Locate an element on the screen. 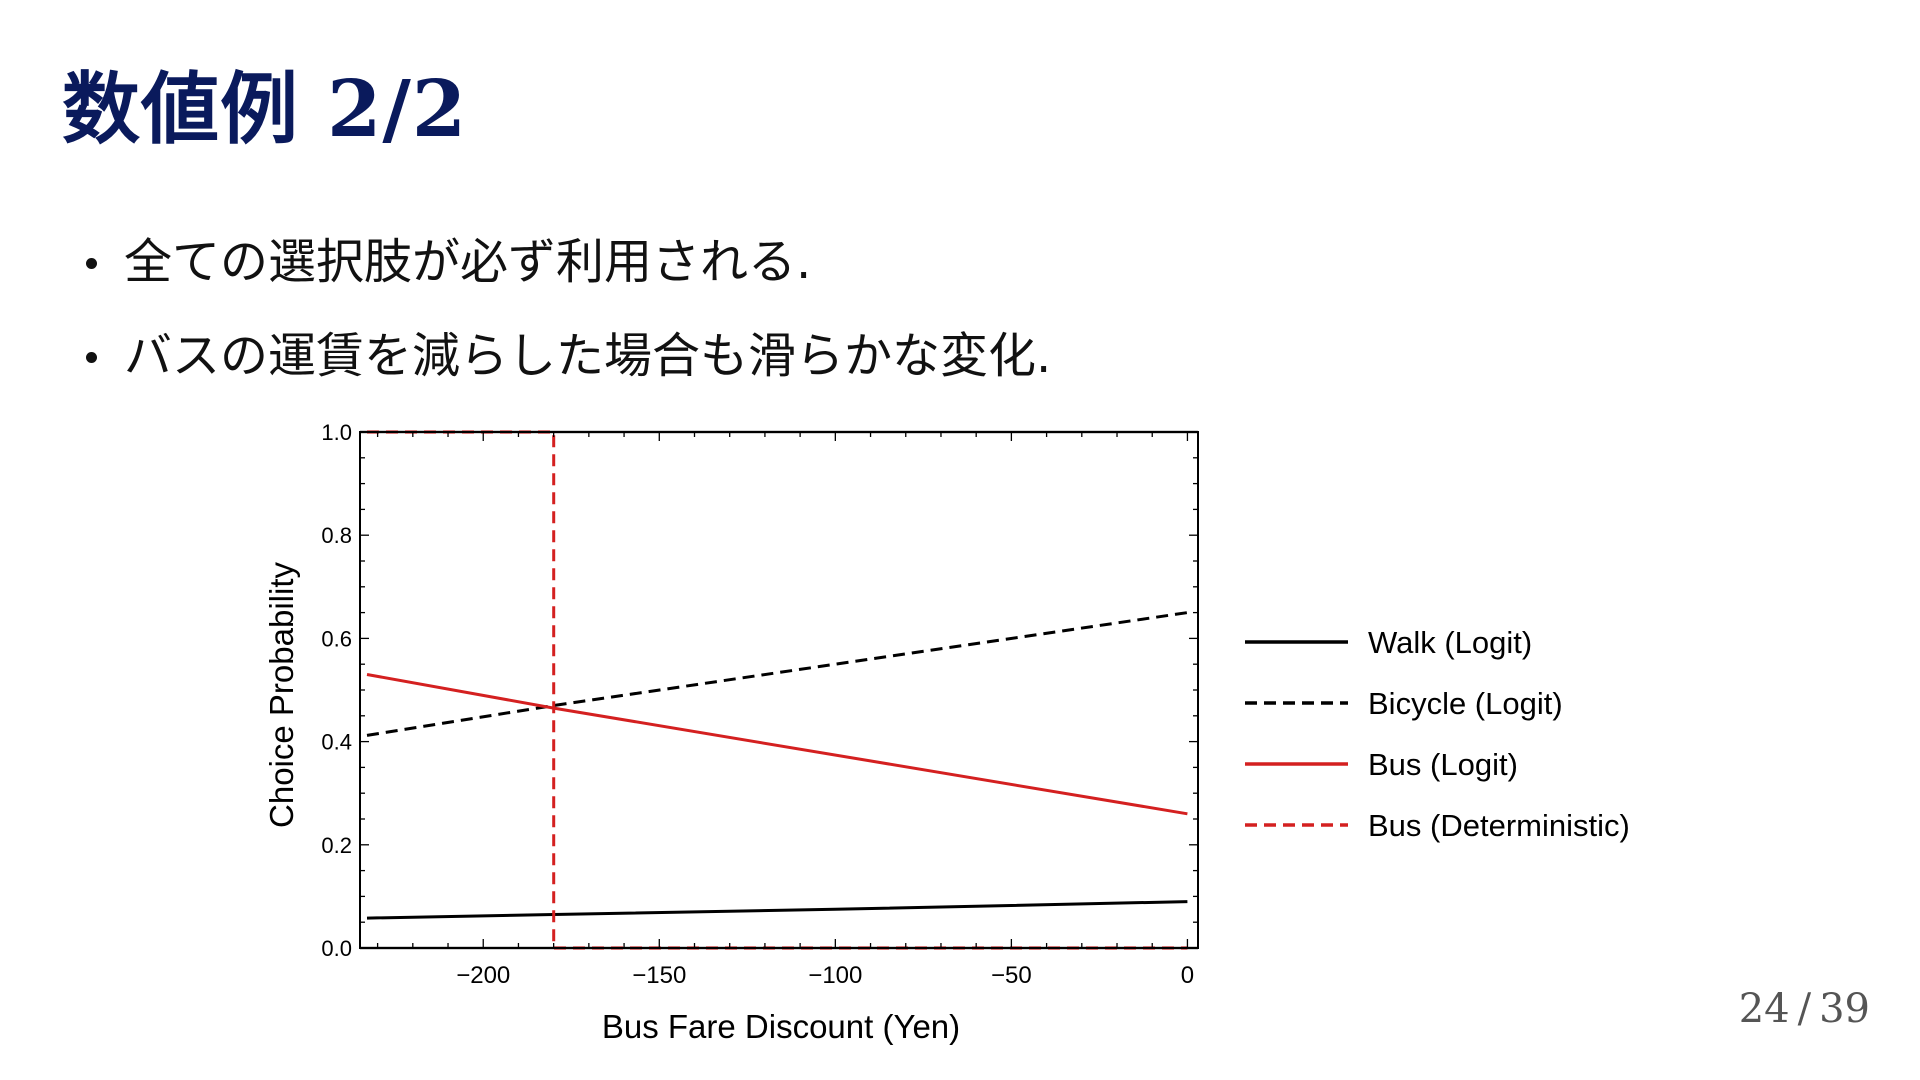 The height and width of the screenshot is (1080, 1920). slide-title: 数値例 2/2 is located at coordinates (265, 109).